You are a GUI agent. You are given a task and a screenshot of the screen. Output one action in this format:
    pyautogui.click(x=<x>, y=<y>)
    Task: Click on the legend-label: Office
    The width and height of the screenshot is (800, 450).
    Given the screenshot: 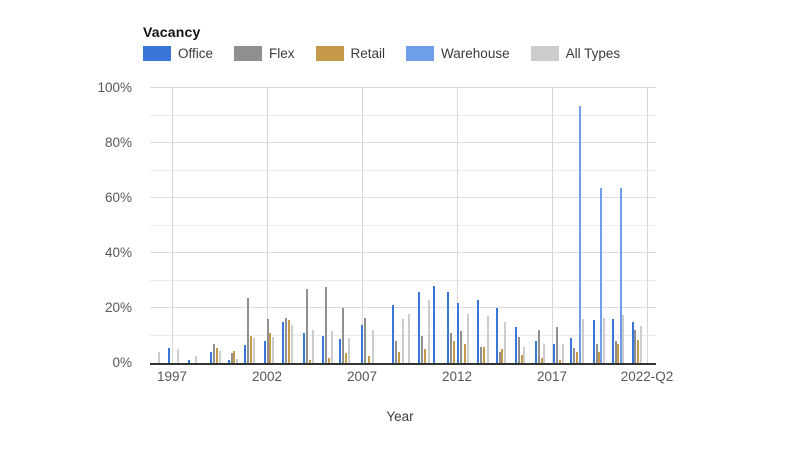 What is the action you would take?
    pyautogui.click(x=196, y=53)
    